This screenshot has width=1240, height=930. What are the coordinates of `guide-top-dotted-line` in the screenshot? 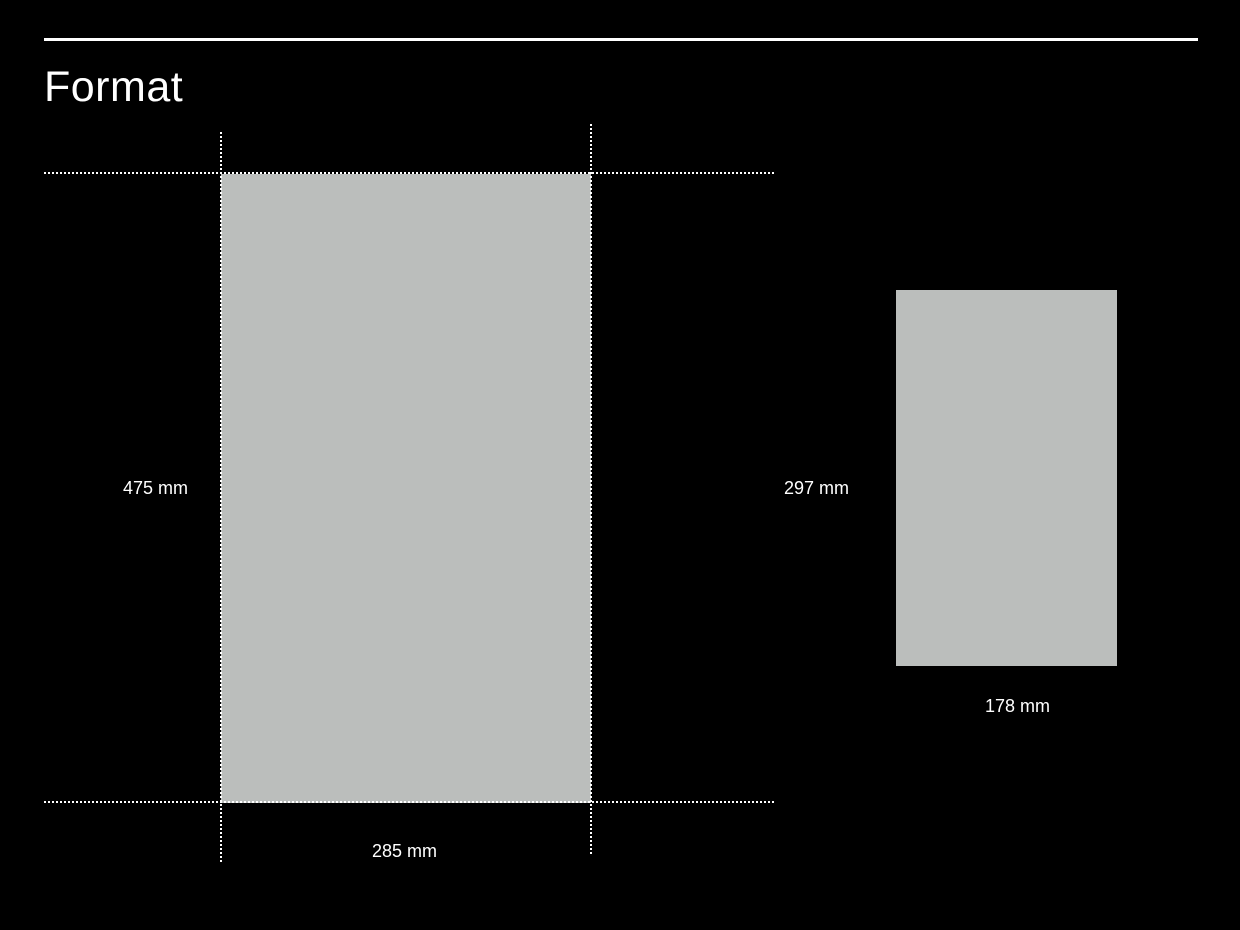 It's located at (409, 173).